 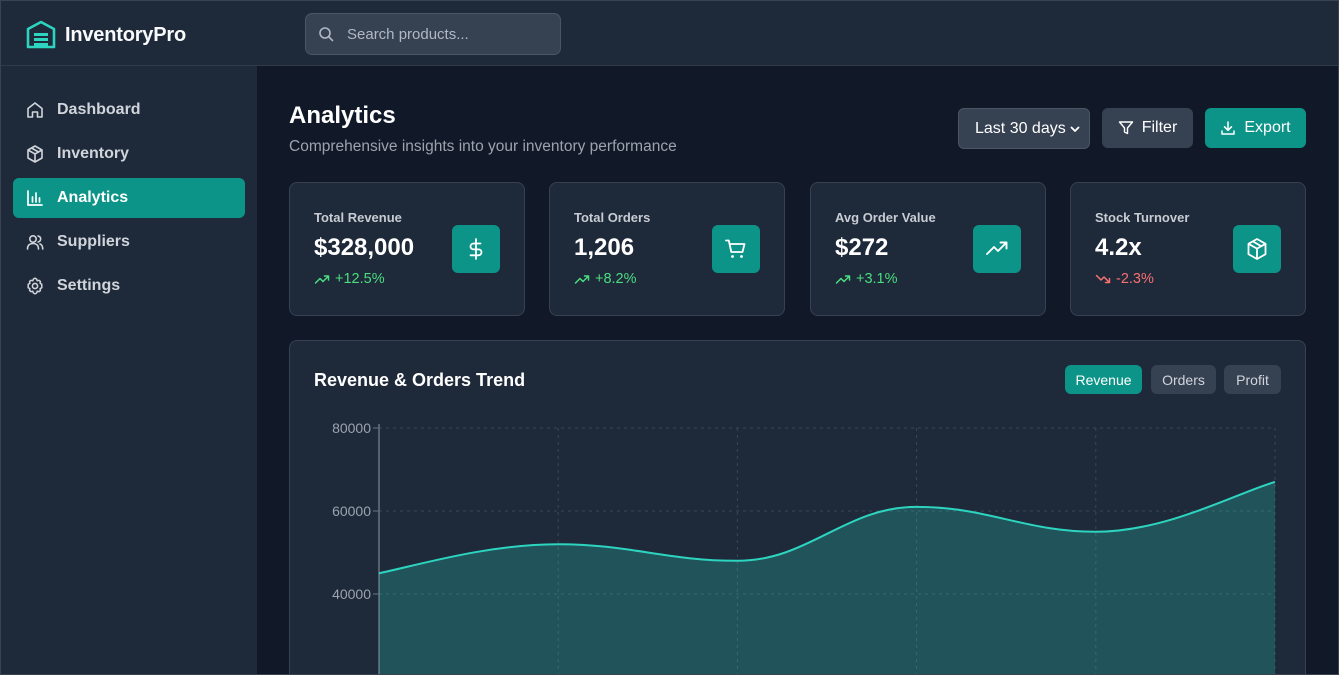 I want to click on export-button: Export, so click(x=1255, y=128).